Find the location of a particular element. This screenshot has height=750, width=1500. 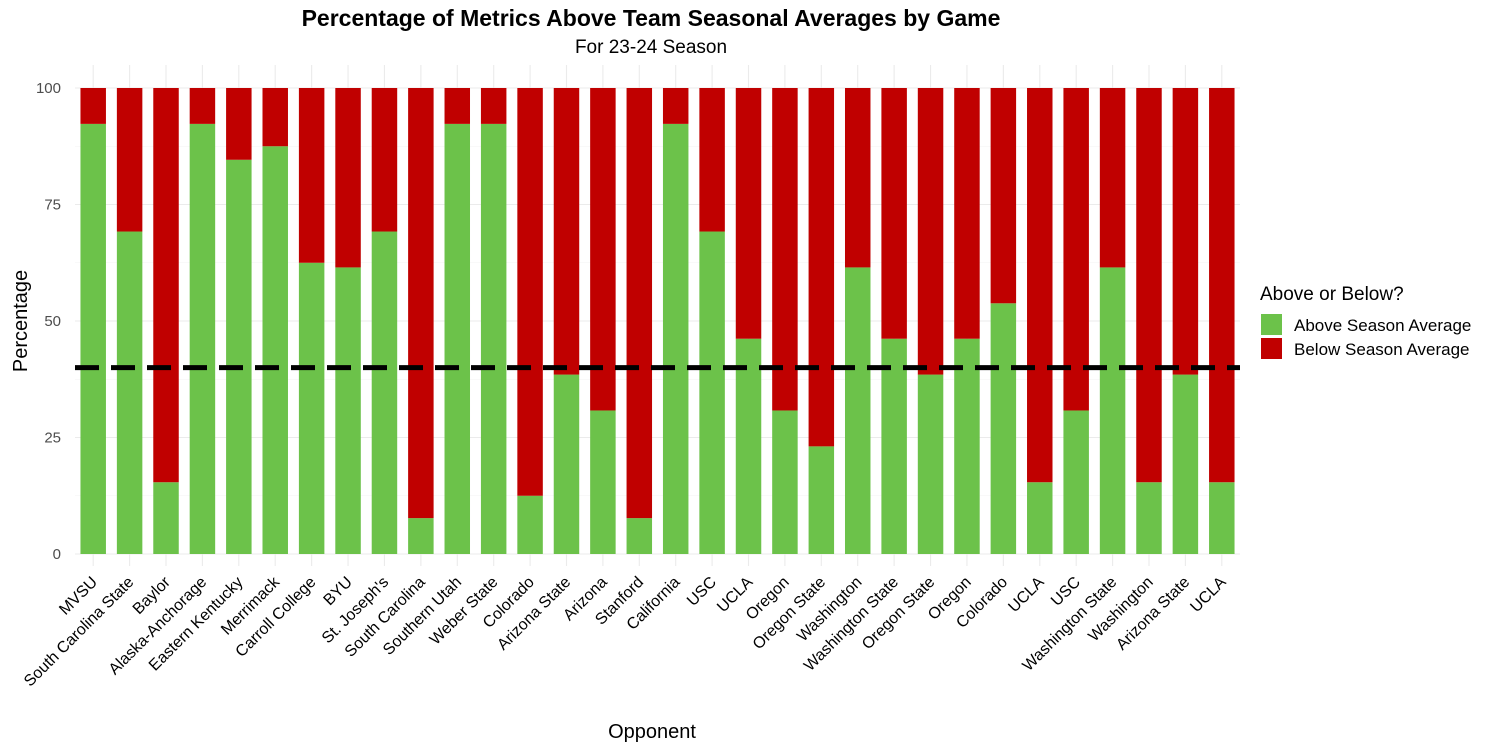

y-tick-label: 50 is located at coordinates (52, 321).